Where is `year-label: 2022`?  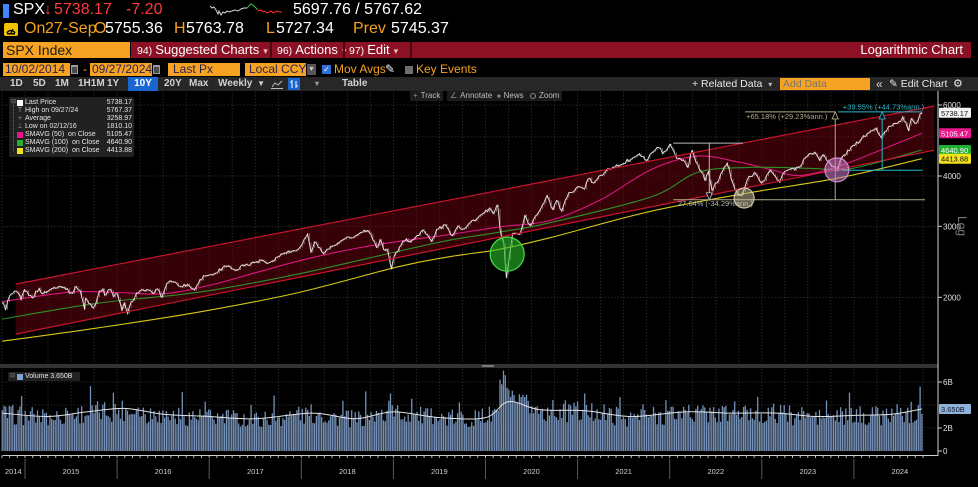
year-label: 2022 is located at coordinates (715, 471).